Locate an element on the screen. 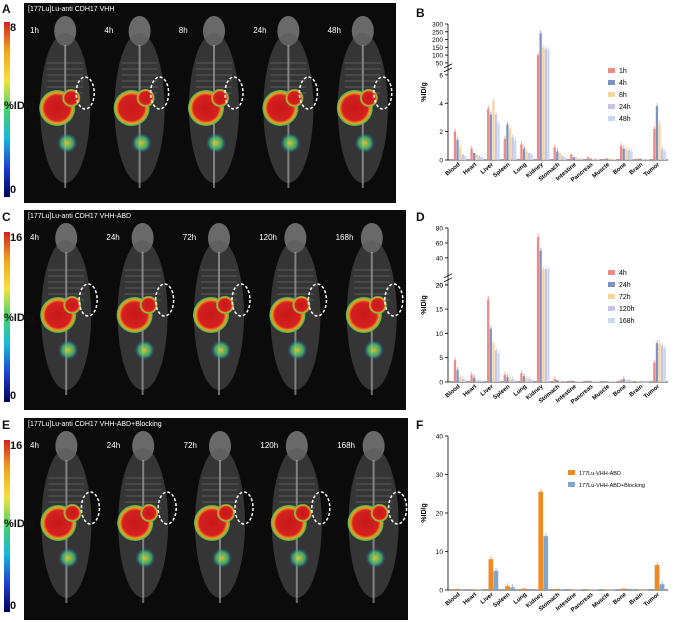 This screenshot has width=676, height=622. x-tick-label: Tumor is located at coordinates (652, 600).